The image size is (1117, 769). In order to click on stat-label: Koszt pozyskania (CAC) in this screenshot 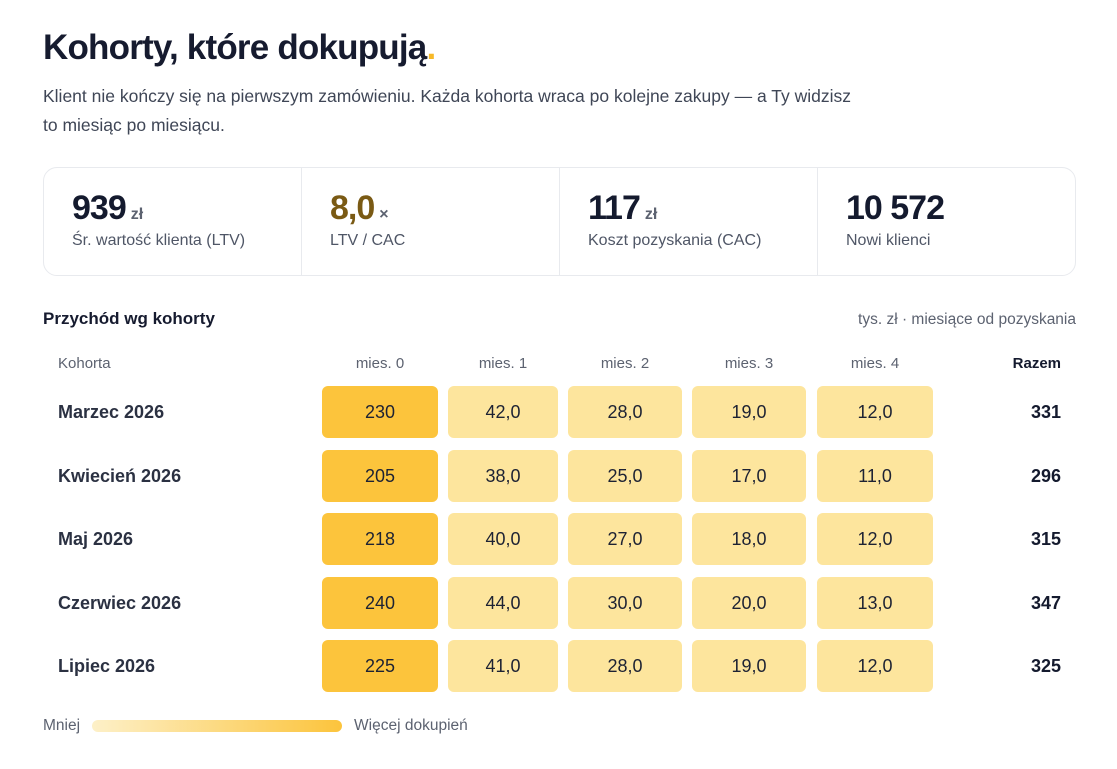, I will do `click(675, 240)`.